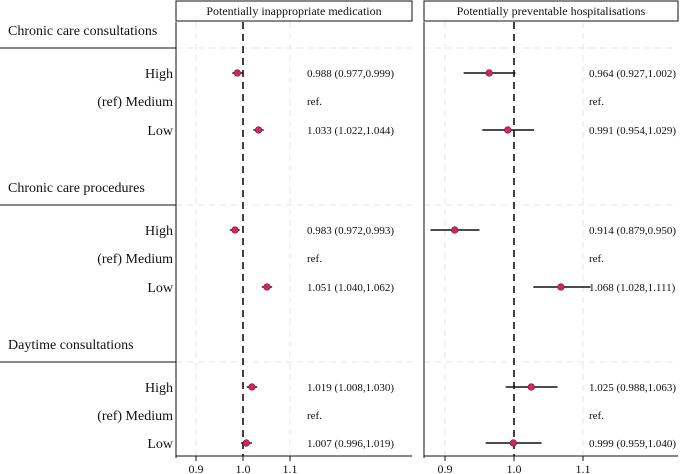  What do you see at coordinates (632, 388) in the screenshot?
I see `estimate-text: 1.025 (0.988,1.063)` at bounding box center [632, 388].